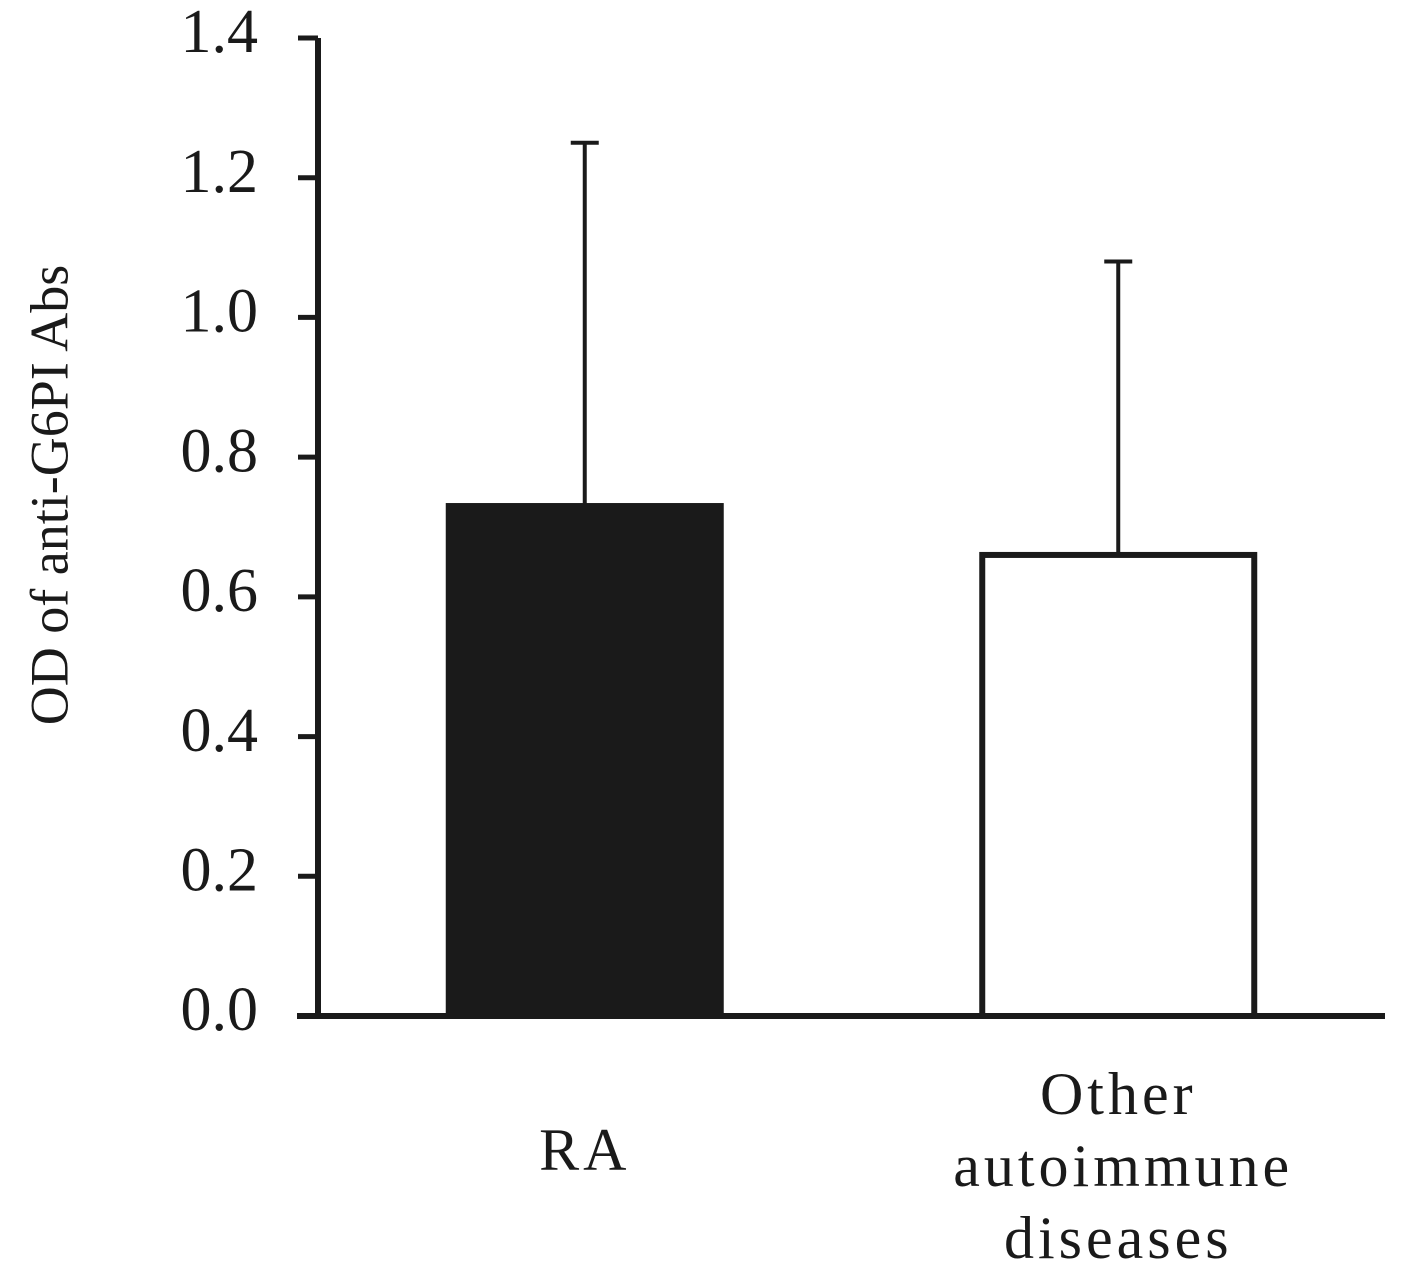 This screenshot has width=1410, height=1288. Describe the element at coordinates (49, 495) in the screenshot. I see `y-axis-label: OD of anti-G6PI Abs` at that location.